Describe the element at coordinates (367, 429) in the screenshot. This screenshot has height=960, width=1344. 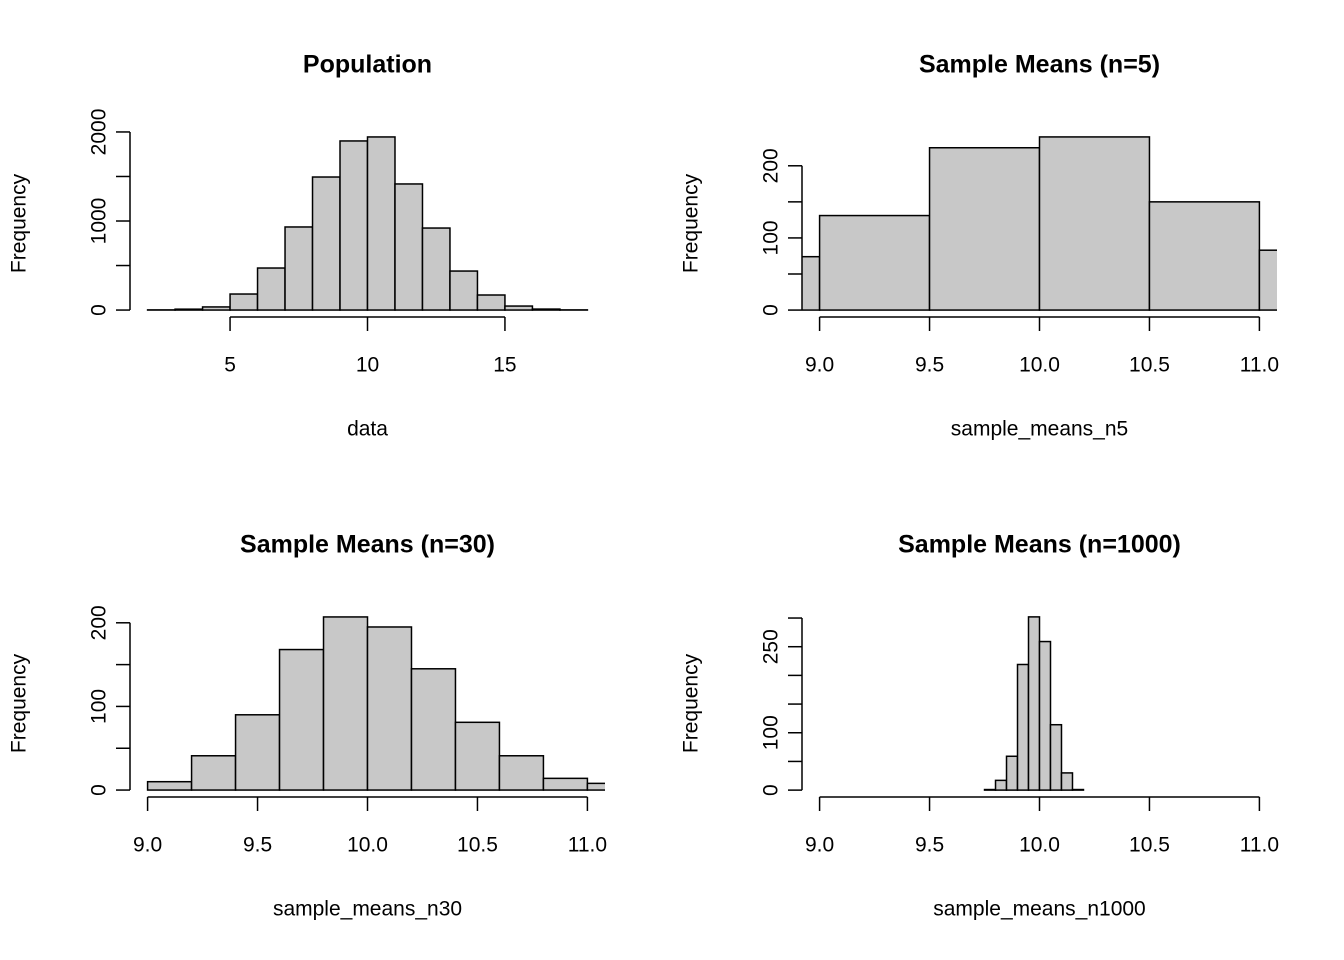
I see `x-axis-label: data` at that location.